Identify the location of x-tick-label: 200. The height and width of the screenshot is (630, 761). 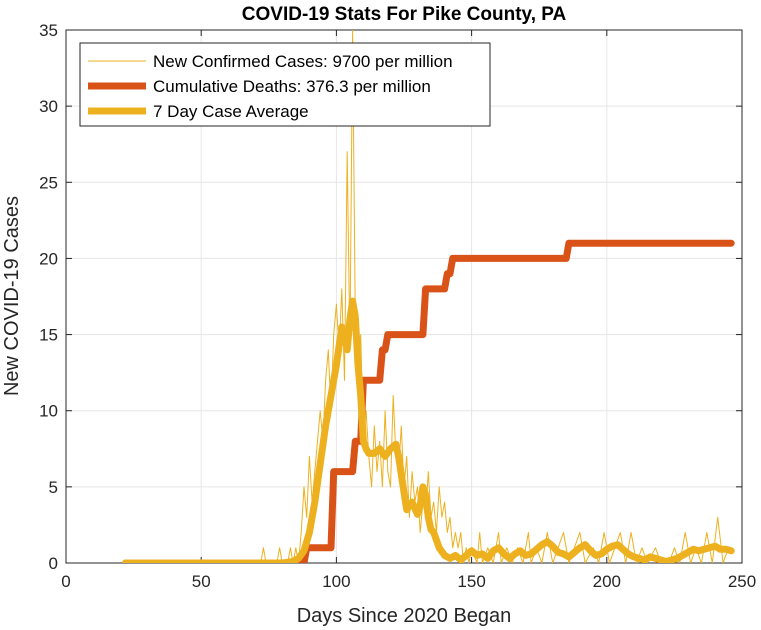
(607, 581).